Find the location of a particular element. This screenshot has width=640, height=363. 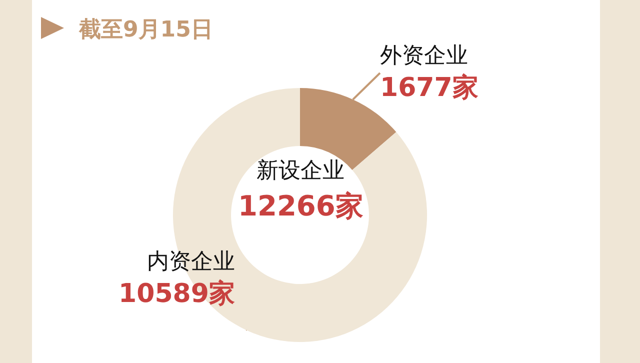

slice-label: 内资企业 is located at coordinates (191, 262).